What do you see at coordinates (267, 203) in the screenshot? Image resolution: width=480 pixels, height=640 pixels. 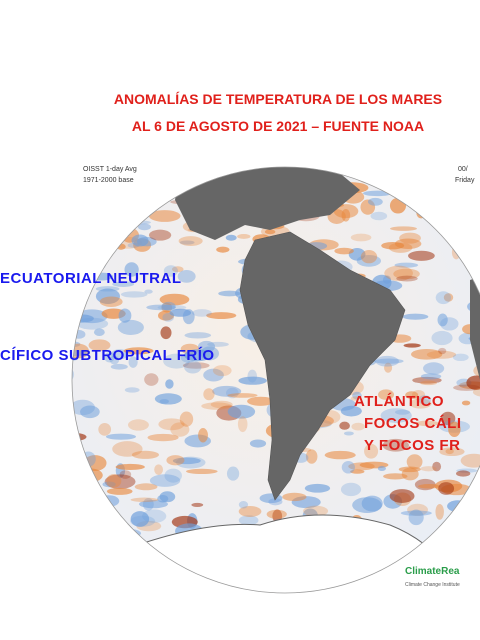 I see `land-north-america` at bounding box center [267, 203].